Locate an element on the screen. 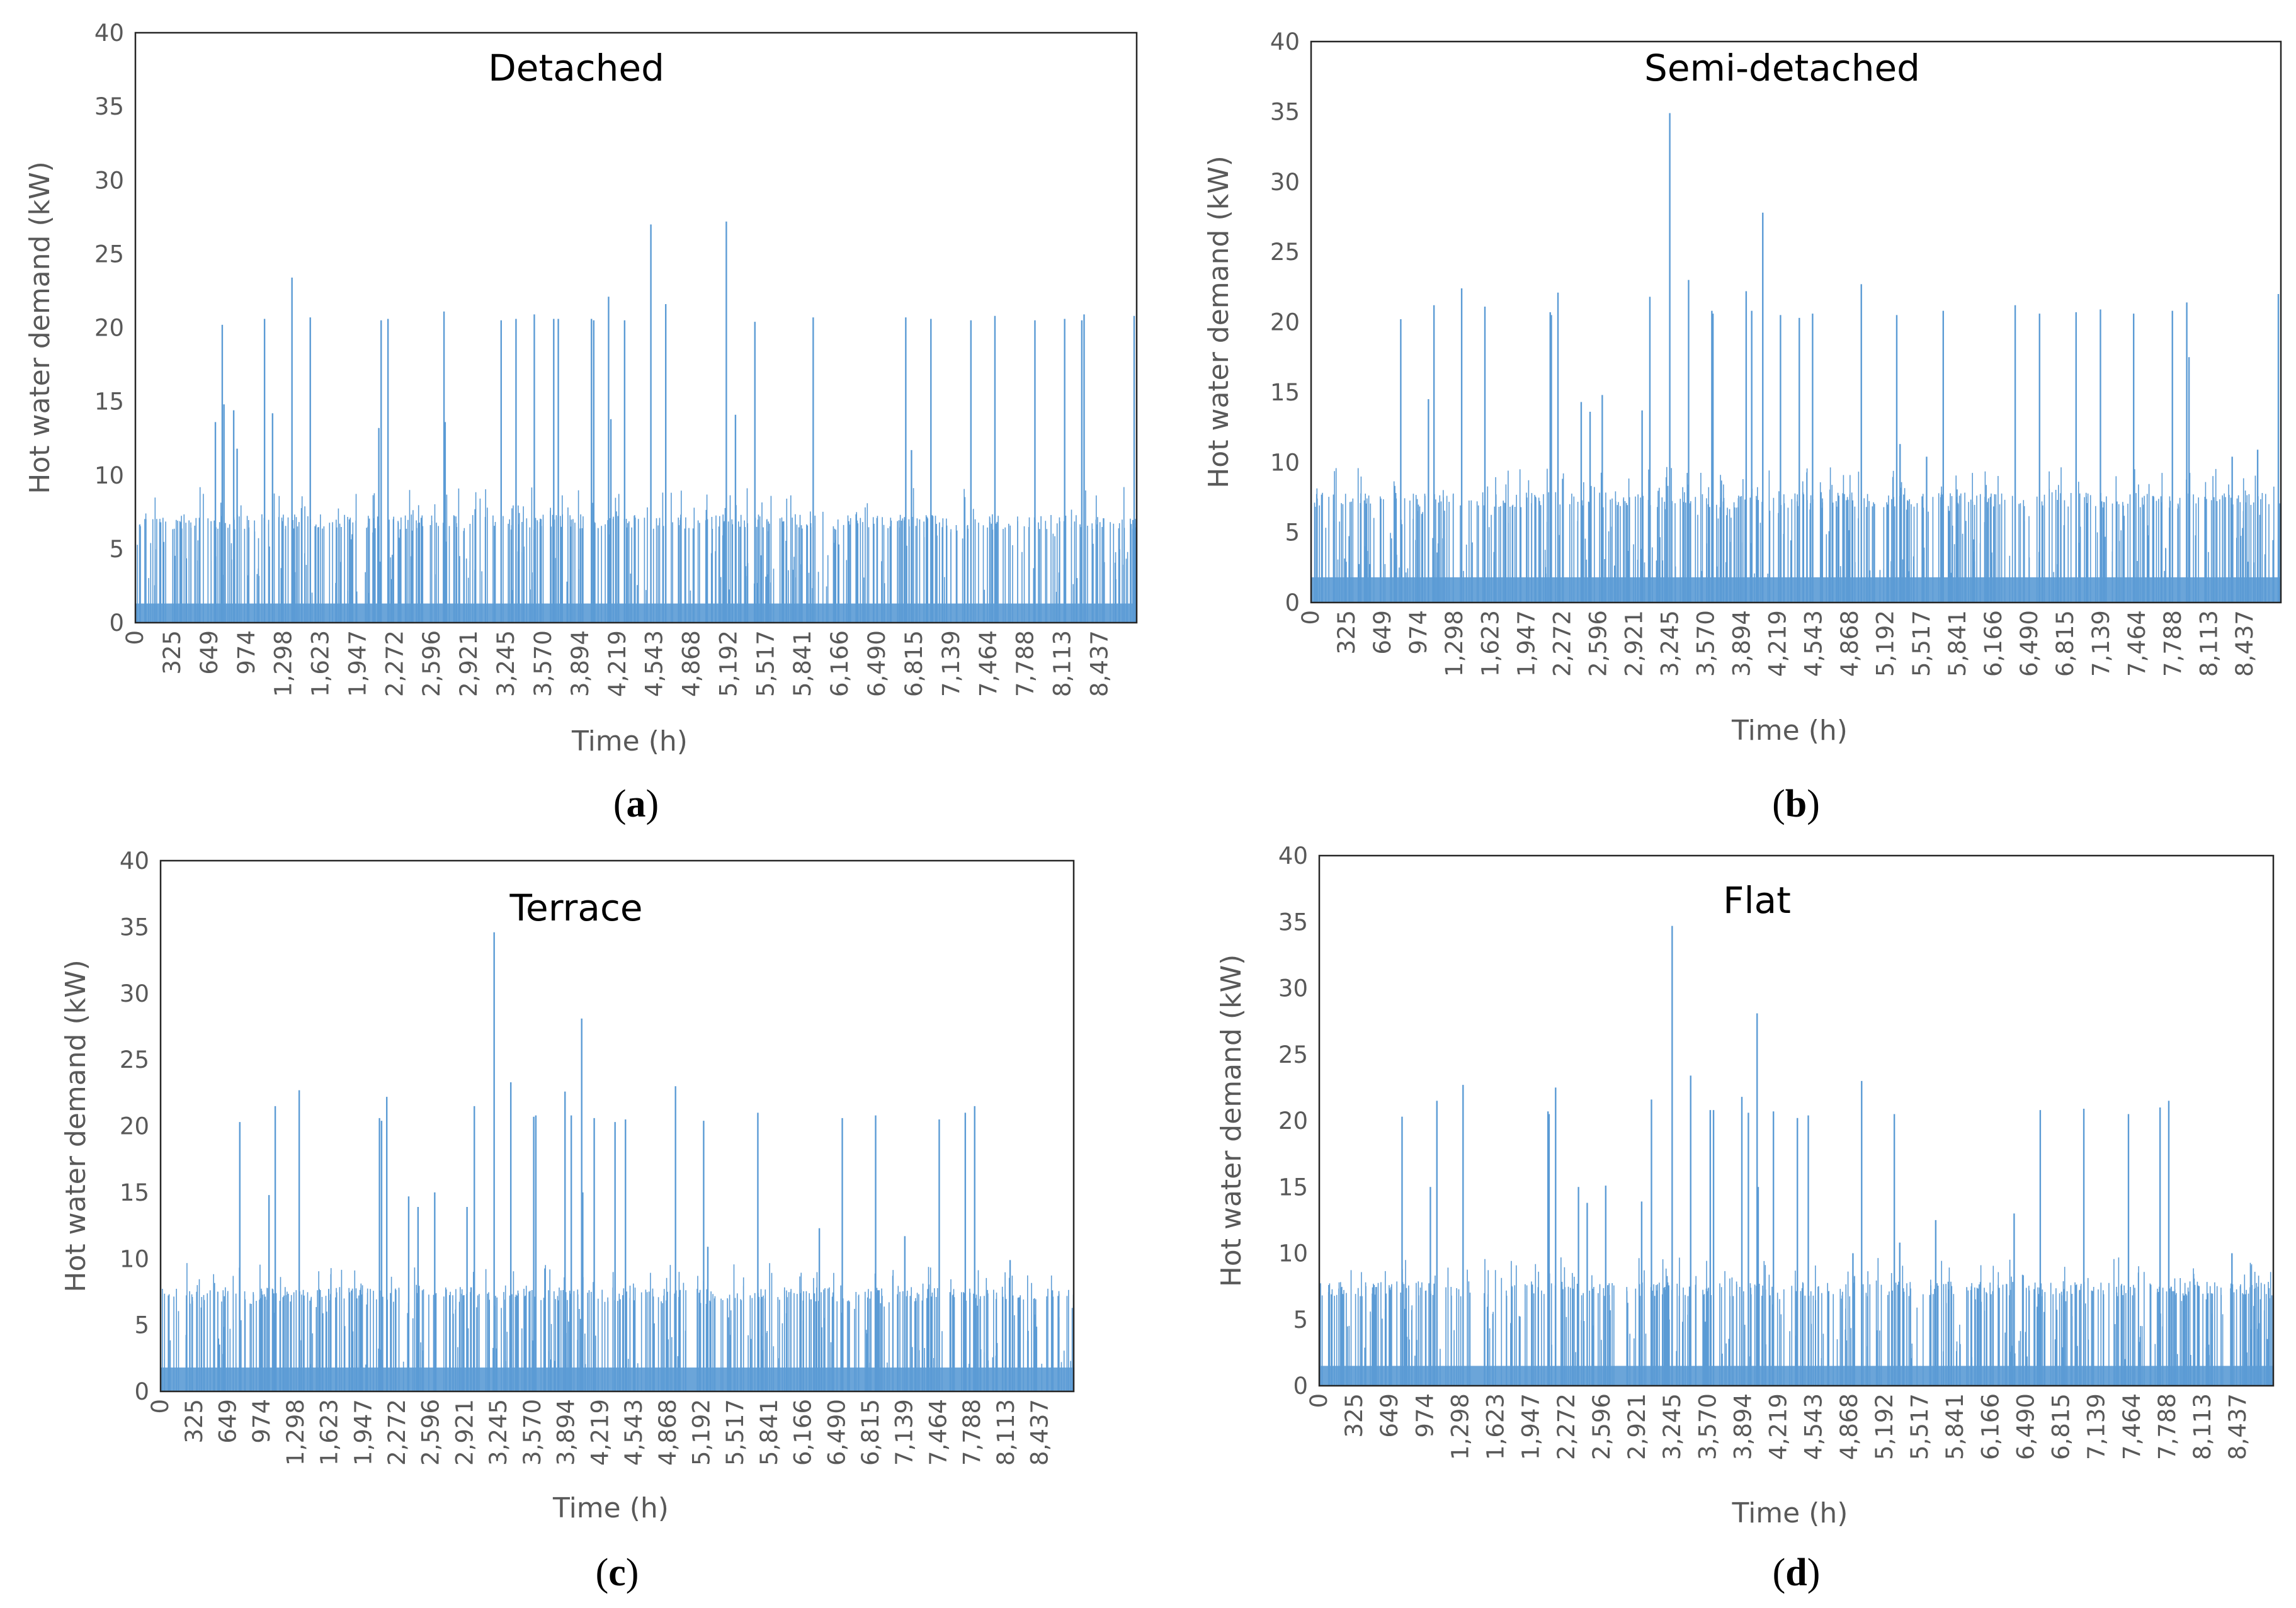 The width and height of the screenshot is (2296, 1608). y-axis-label: Hot water demand (kW) is located at coordinates (40, 327).